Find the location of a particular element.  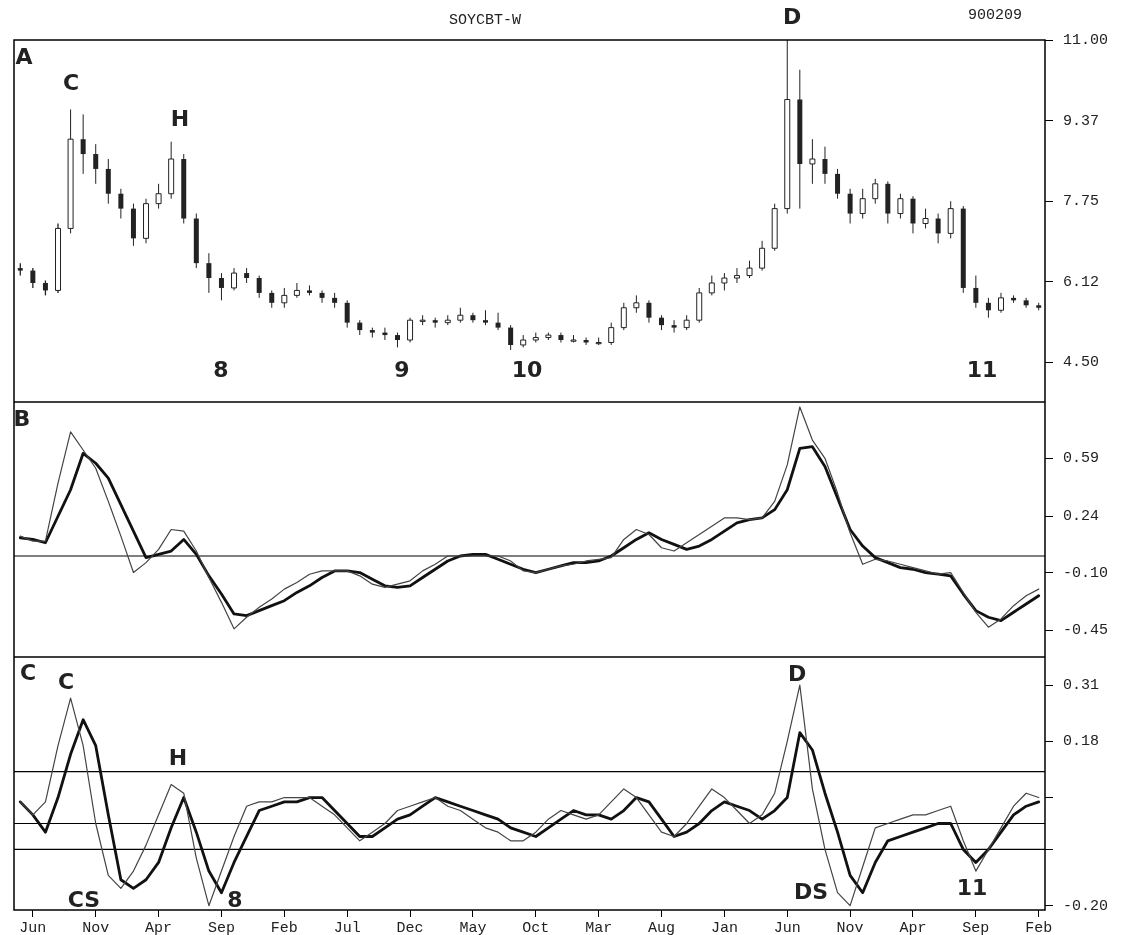

annotation: D is located at coordinates (797, 673).